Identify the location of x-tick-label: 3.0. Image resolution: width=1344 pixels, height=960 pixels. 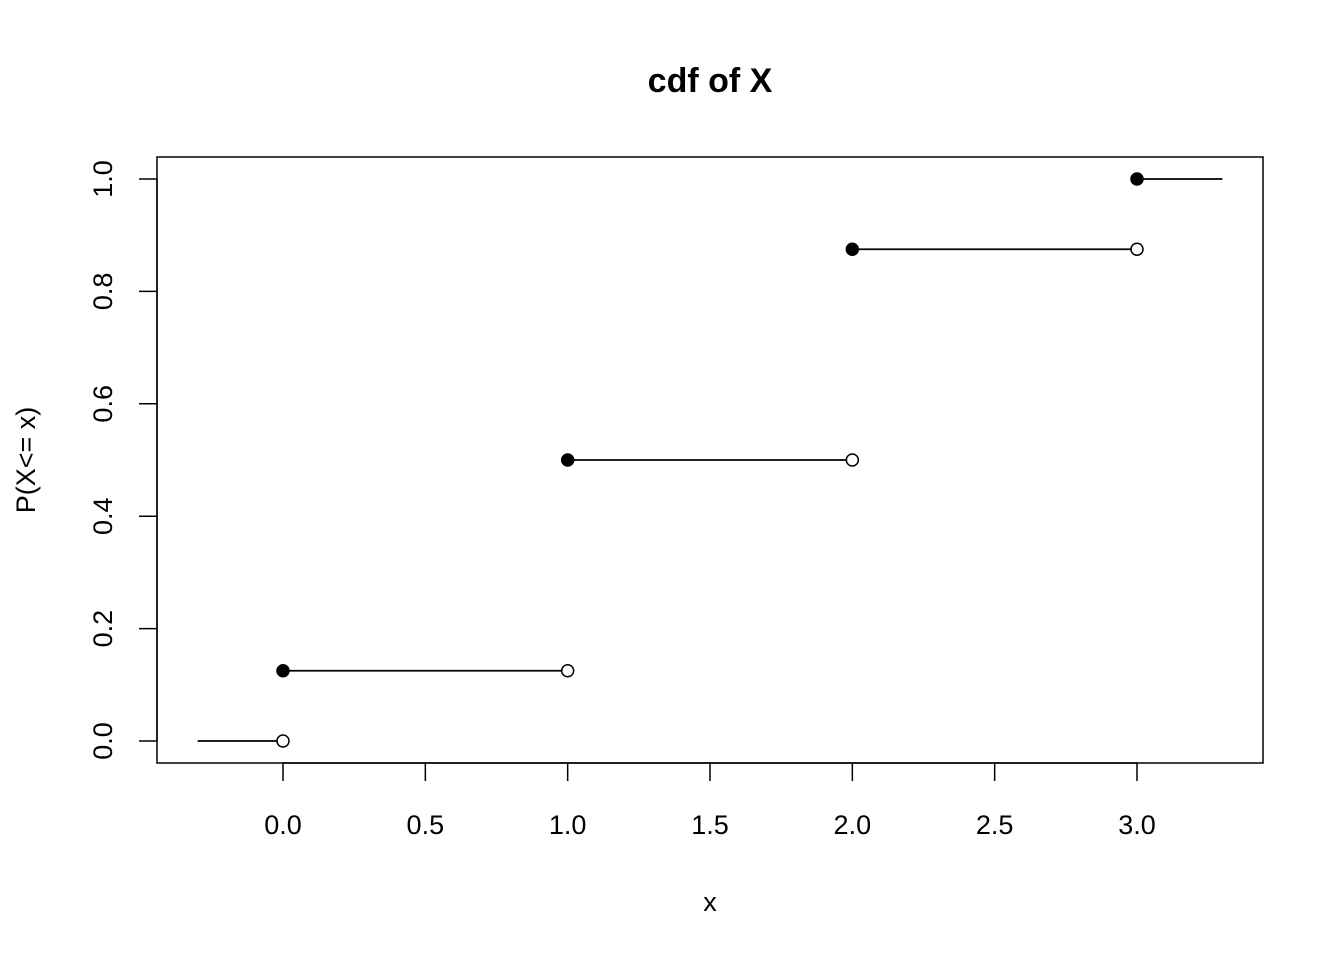
(1137, 825).